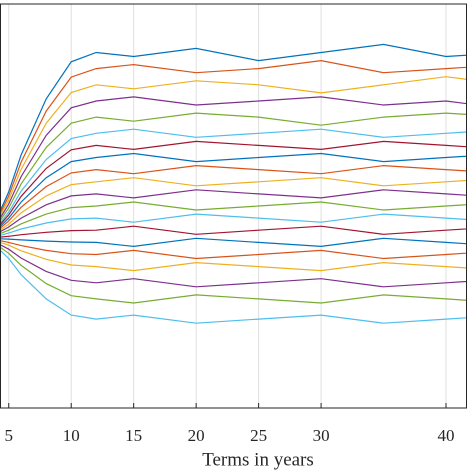 This screenshot has height=474, width=474. I want to click on x-tick-label: 25, so click(258, 435).